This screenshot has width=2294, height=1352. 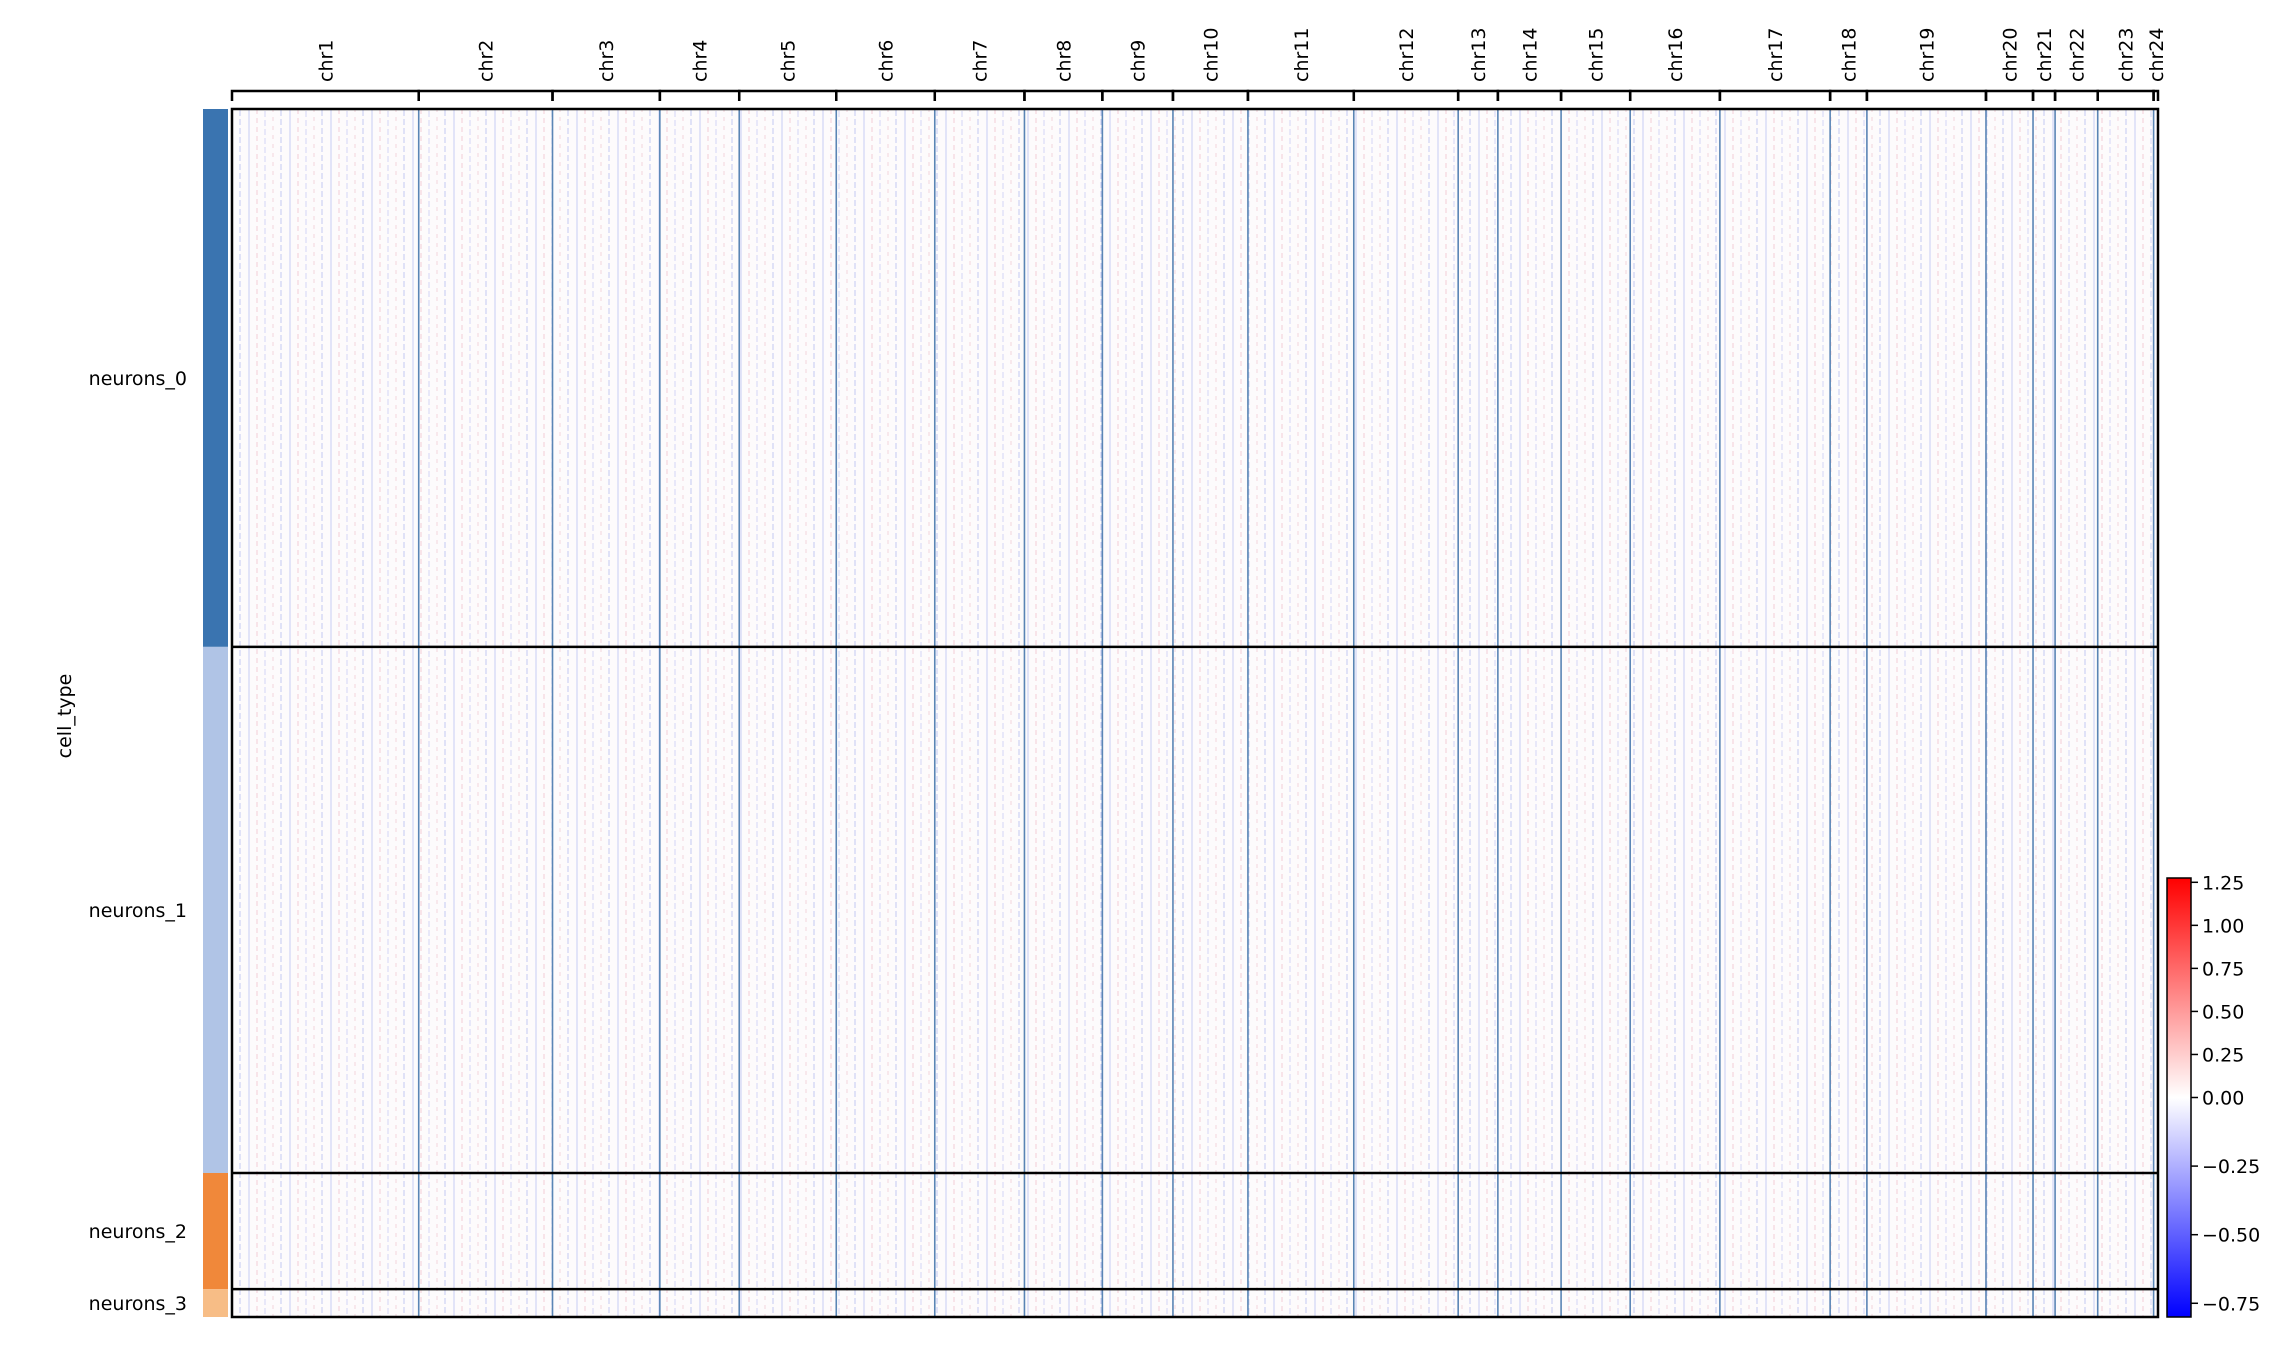 What do you see at coordinates (2231, 1304) in the screenshot?
I see `colorbar-tick-label: −0.75` at bounding box center [2231, 1304].